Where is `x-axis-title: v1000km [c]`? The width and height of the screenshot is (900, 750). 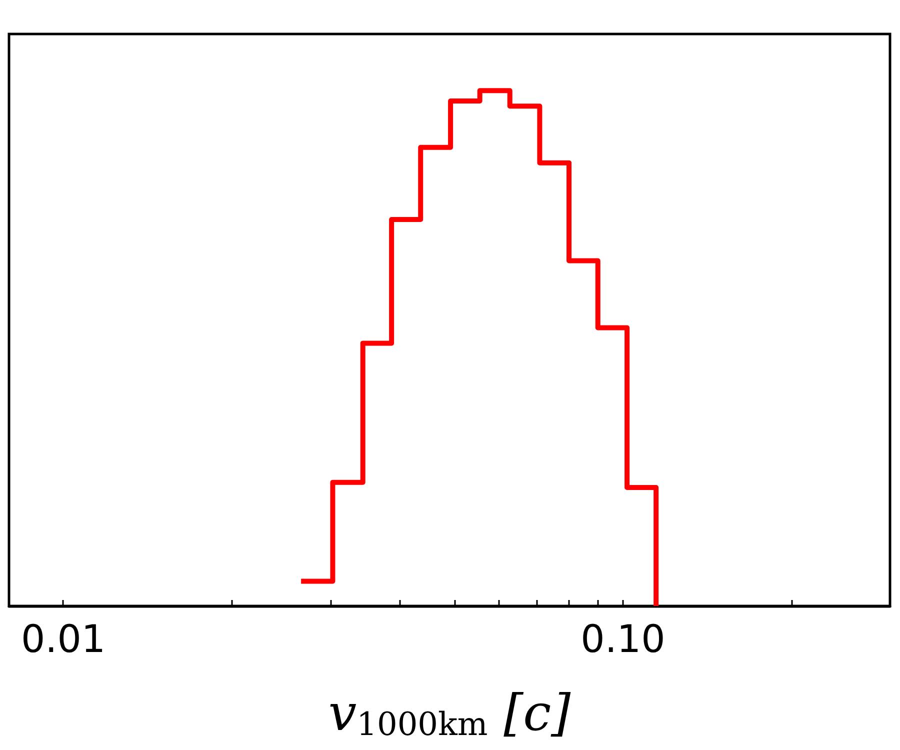 x-axis-title: v1000km [c] is located at coordinates (450, 713).